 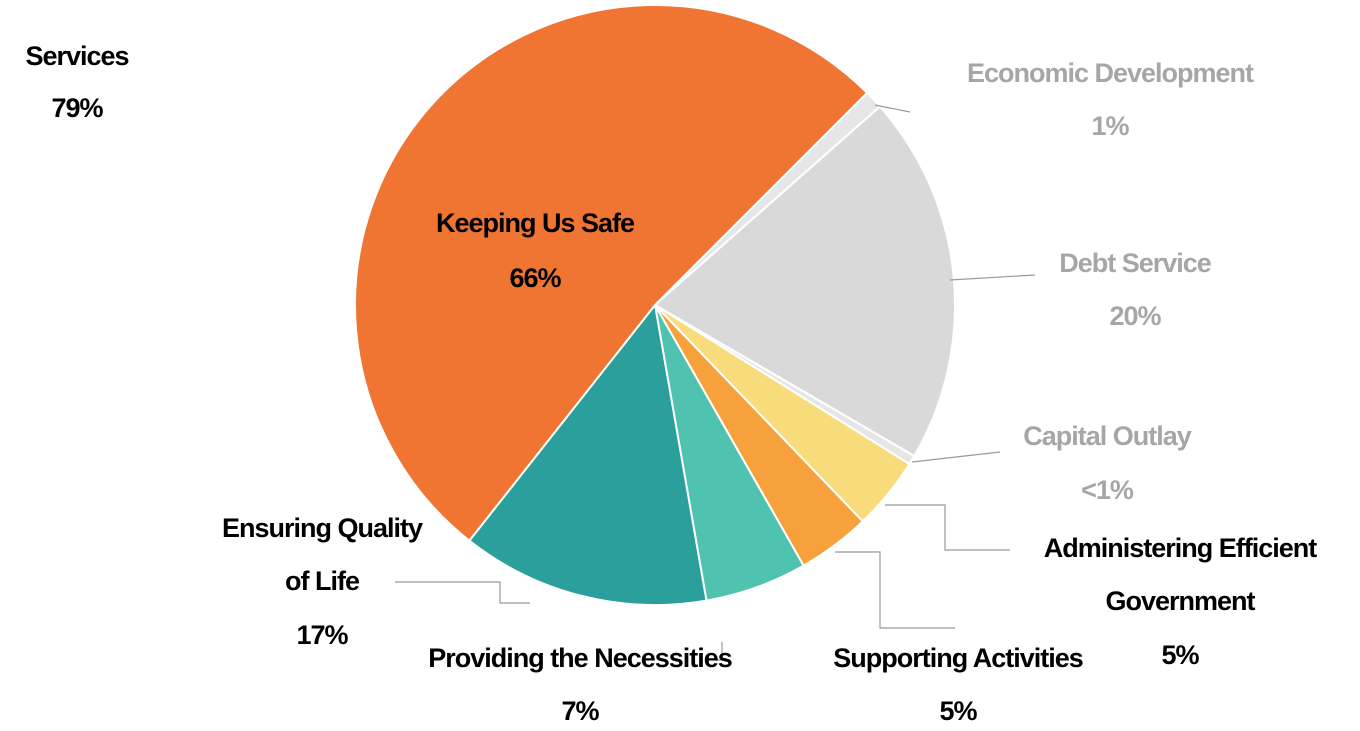 What do you see at coordinates (1110, 73) in the screenshot?
I see `slice-label: Economic Development` at bounding box center [1110, 73].